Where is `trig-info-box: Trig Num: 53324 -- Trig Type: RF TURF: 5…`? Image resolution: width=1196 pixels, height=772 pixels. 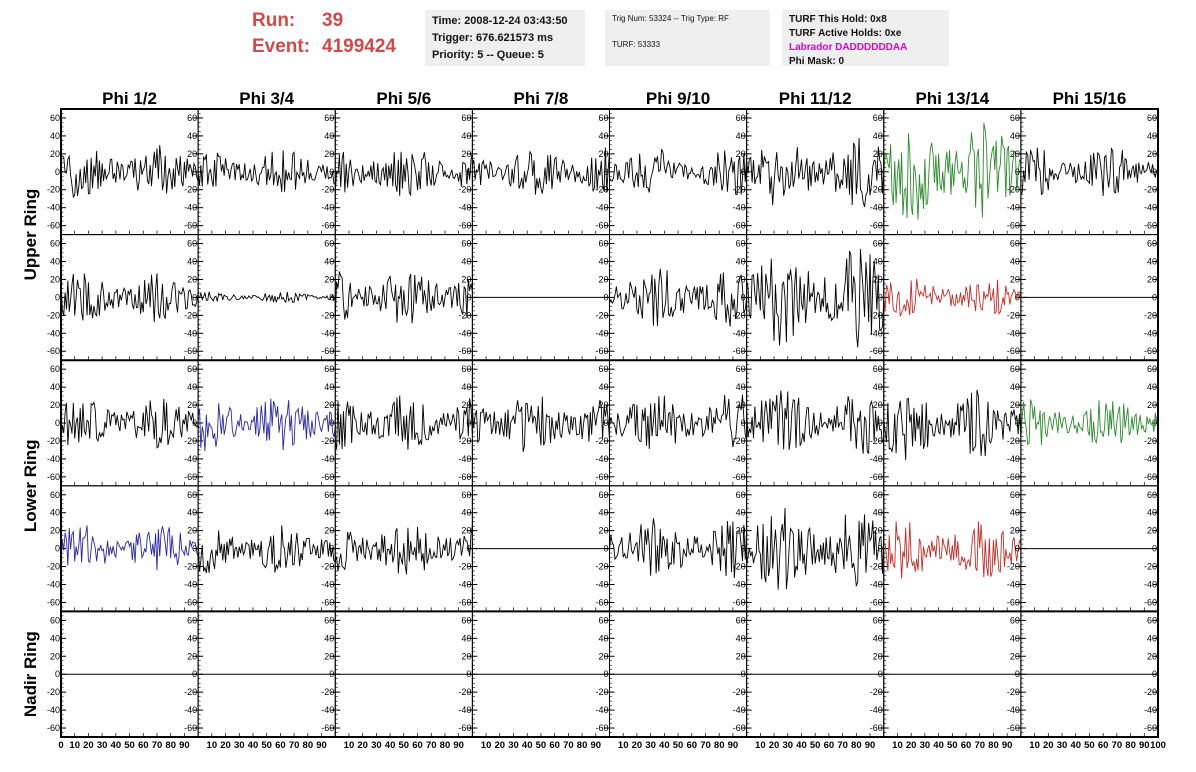 trig-info-box: Trig Num: 53324 -- Trig Type: RF TURF: 5… is located at coordinates (687, 38).